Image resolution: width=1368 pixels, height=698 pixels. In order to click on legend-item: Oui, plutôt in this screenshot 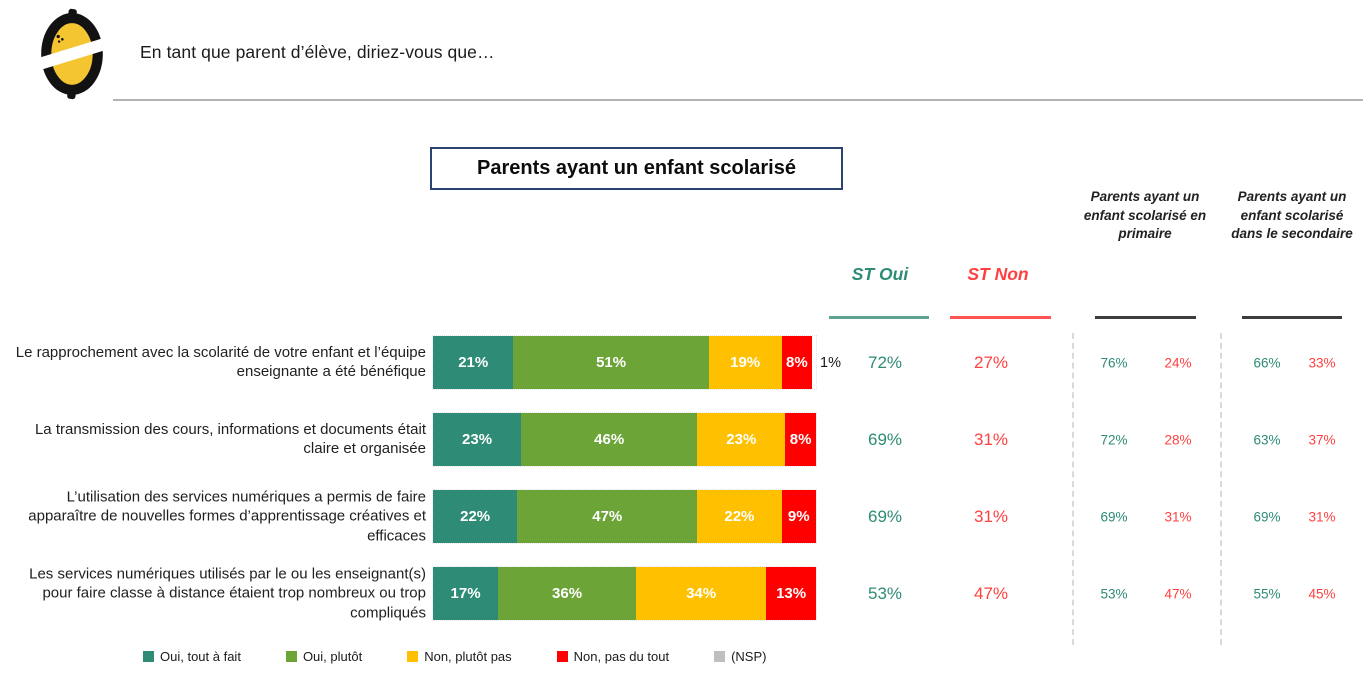, I will do `click(324, 656)`.